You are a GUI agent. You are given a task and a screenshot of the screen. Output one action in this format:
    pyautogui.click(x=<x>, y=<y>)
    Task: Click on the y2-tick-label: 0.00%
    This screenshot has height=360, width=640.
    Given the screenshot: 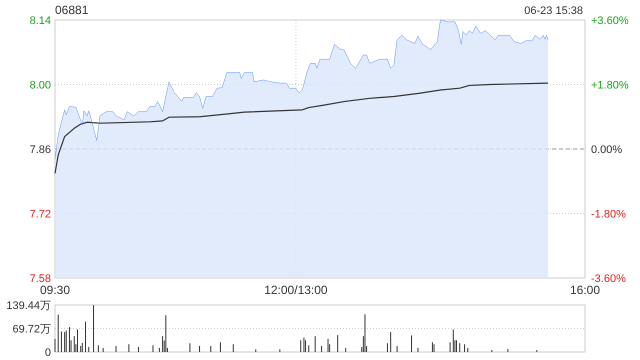 What is the action you would take?
    pyautogui.click(x=606, y=150)
    